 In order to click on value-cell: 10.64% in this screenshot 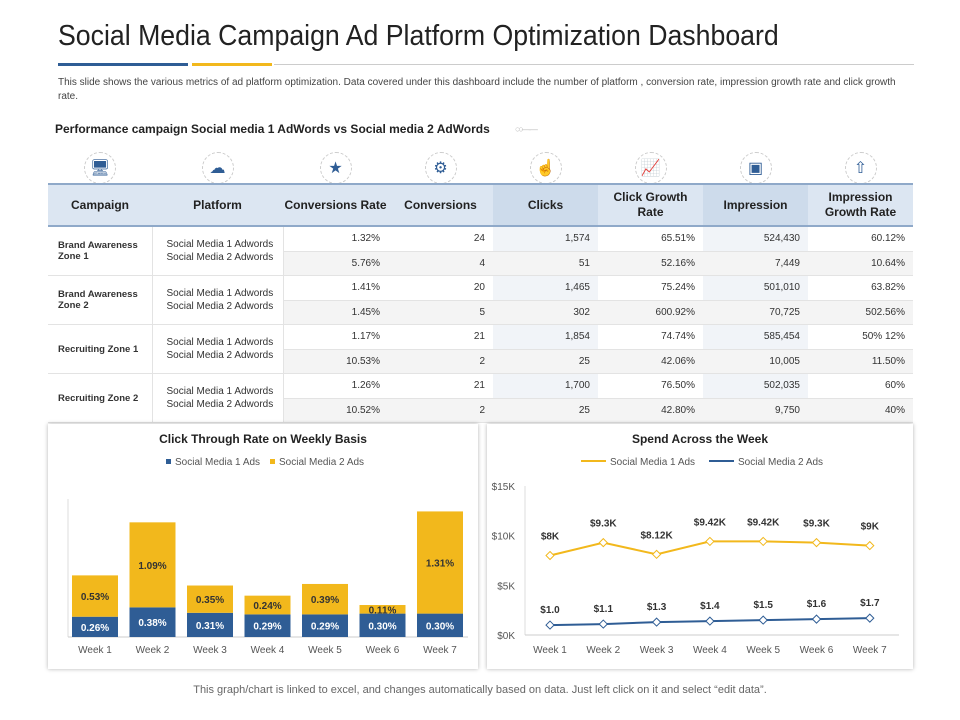, I will do `click(860, 263)`.